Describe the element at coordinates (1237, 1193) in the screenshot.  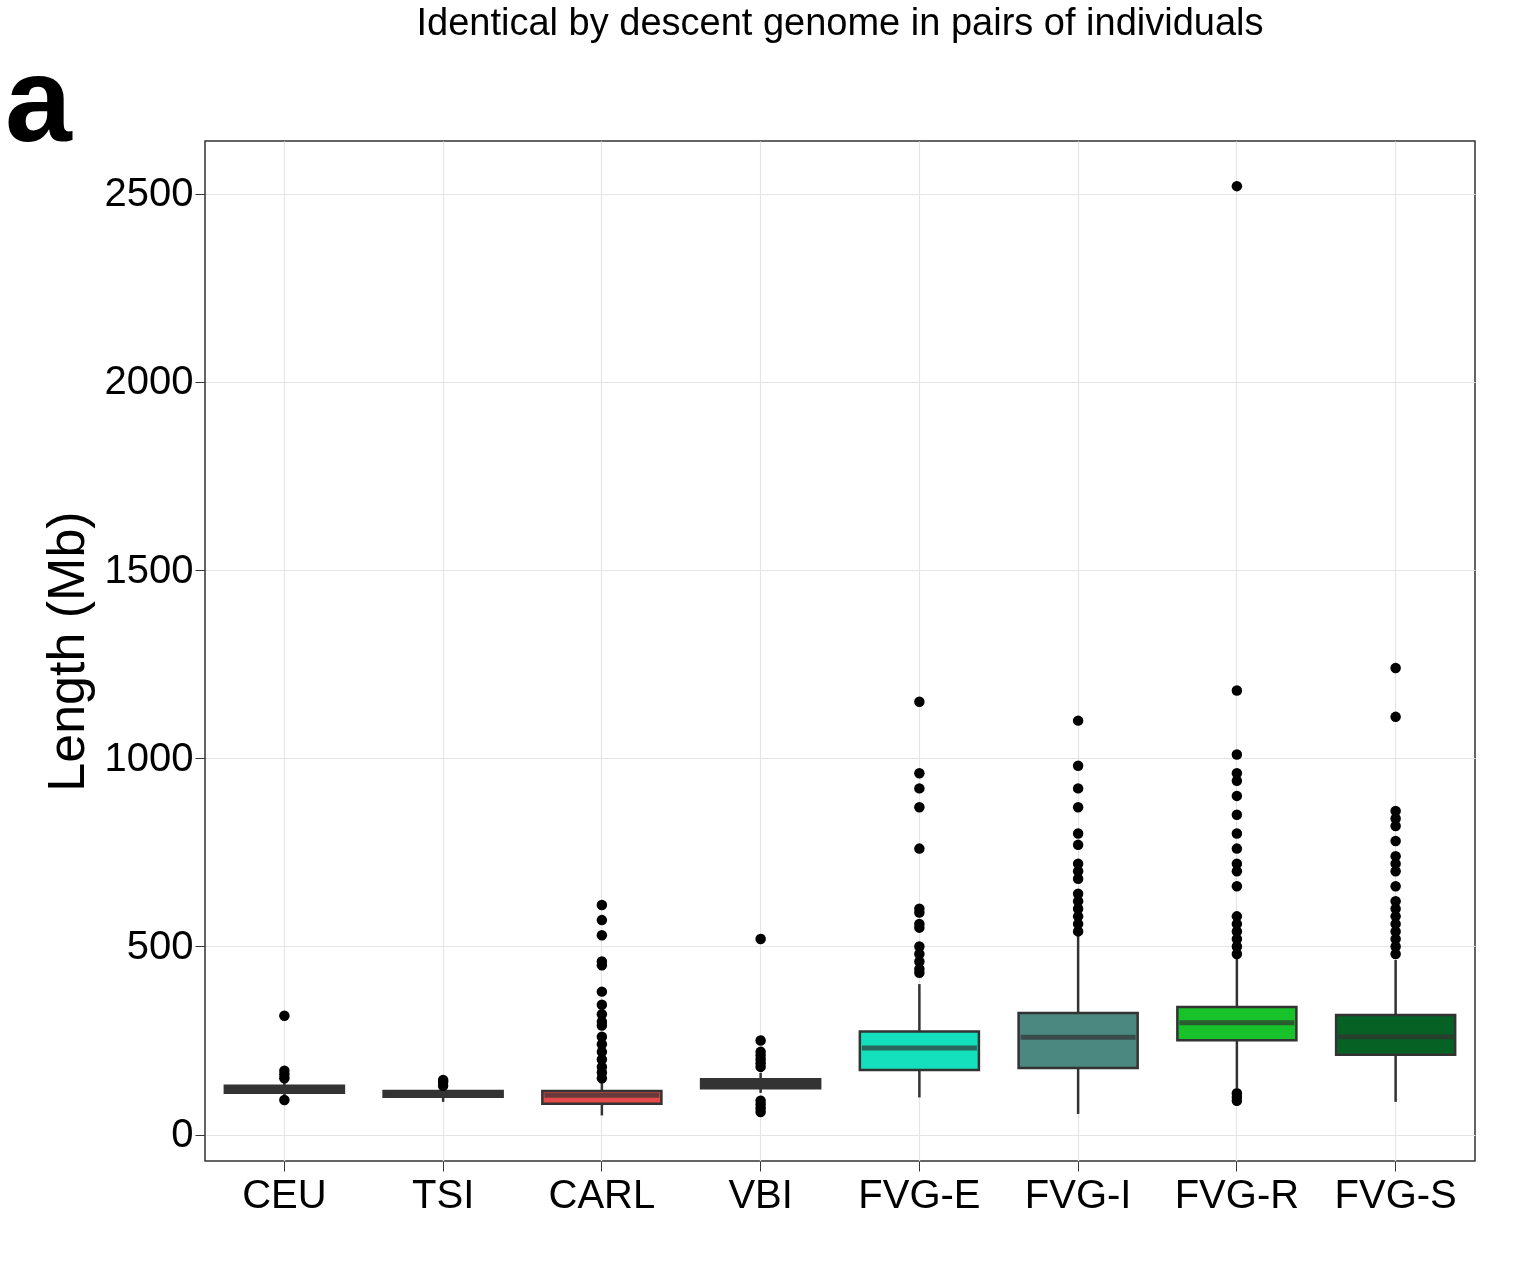
I see `x-tick-label: FVG-R` at that location.